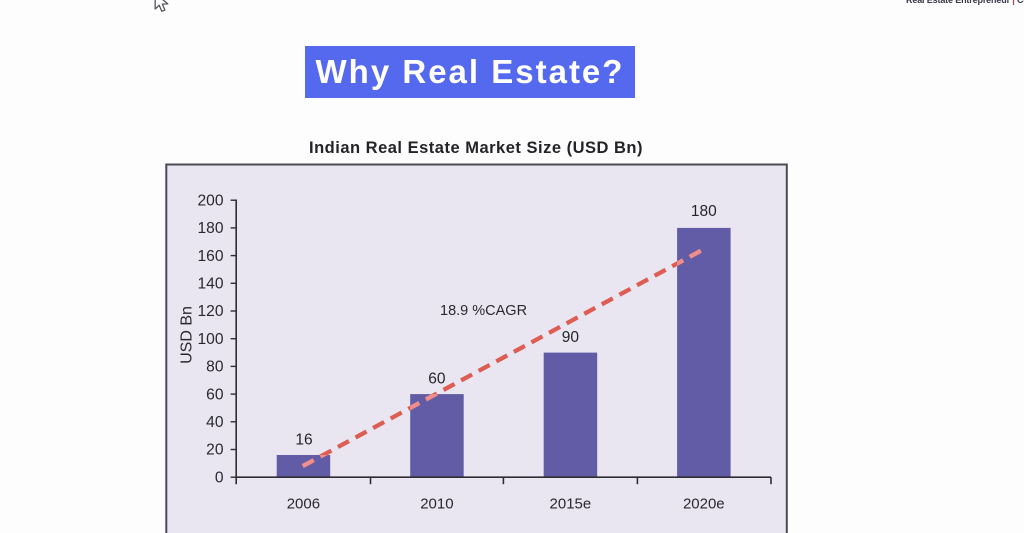 The image size is (1024, 533). Describe the element at coordinates (436, 504) in the screenshot. I see `svg-text: 2010` at that location.